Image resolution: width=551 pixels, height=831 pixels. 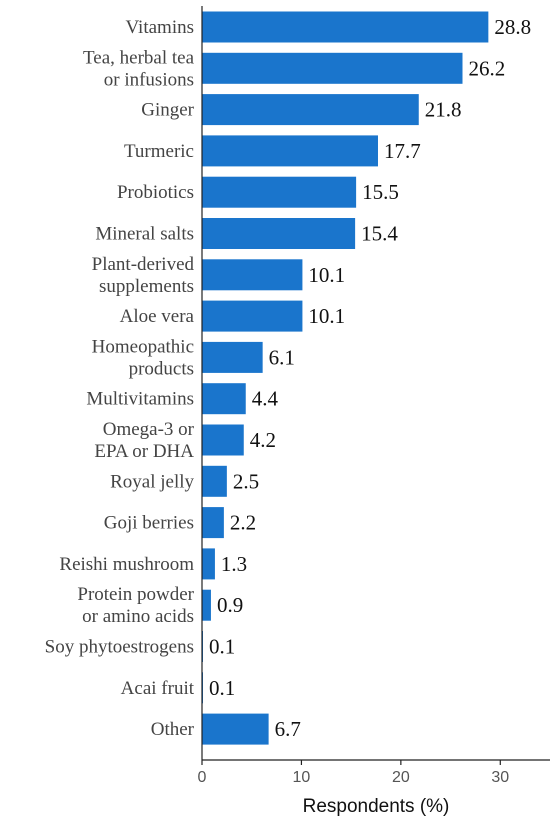 I want to click on category-label: Goji berries, so click(x=149, y=523).